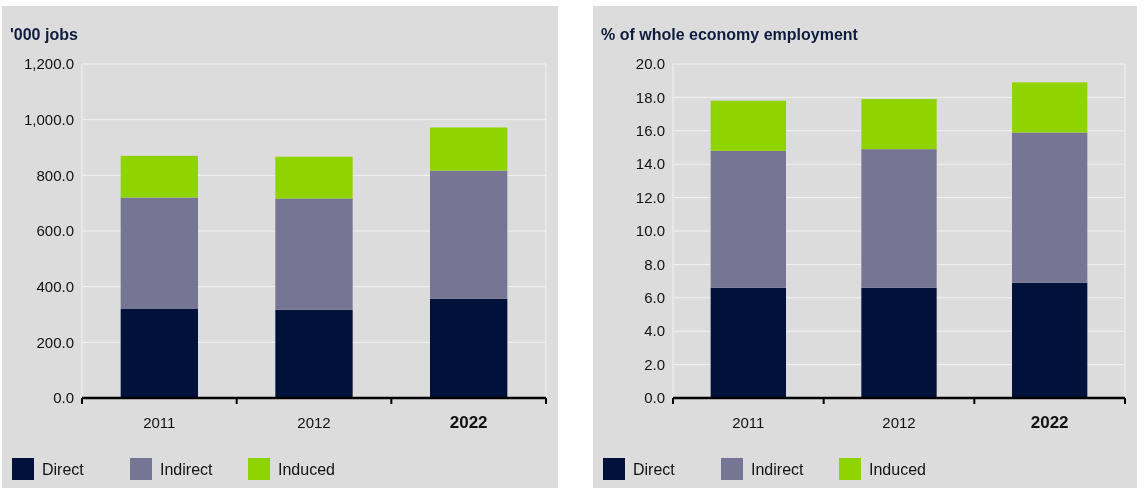 Image resolution: width=1147 pixels, height=496 pixels. I want to click on y-tick-label: 20.0, so click(650, 64).